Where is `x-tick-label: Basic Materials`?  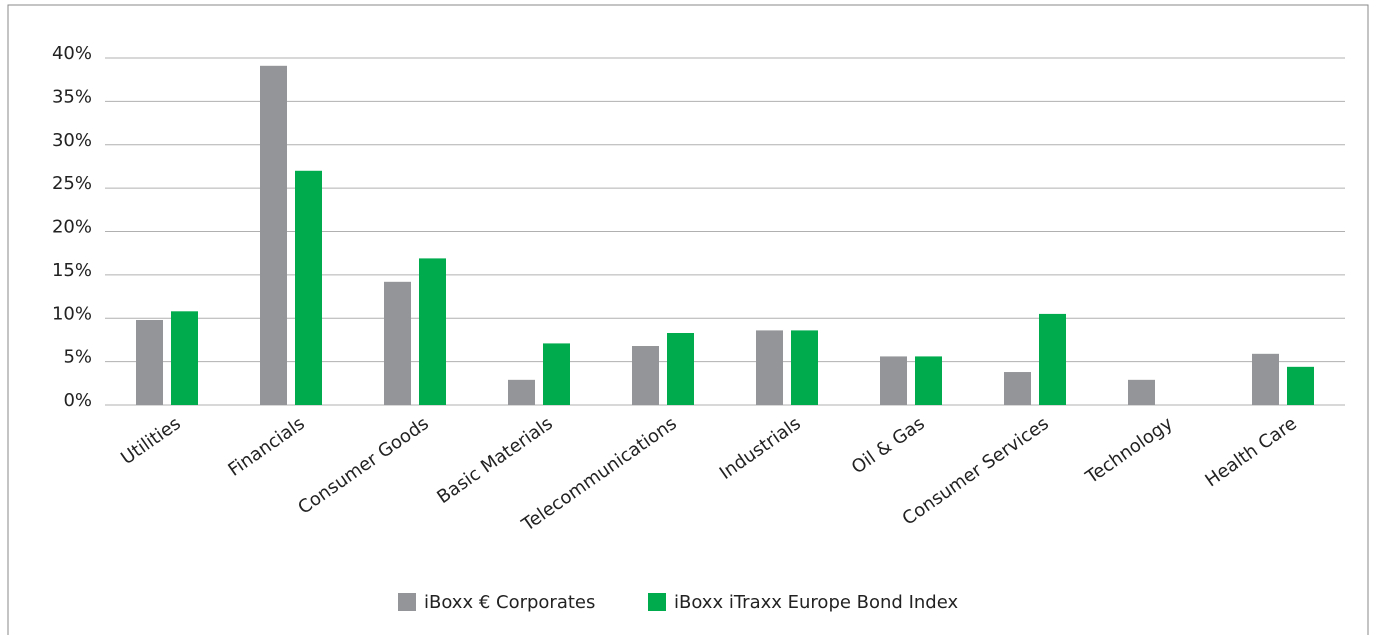 x-tick-label: Basic Materials is located at coordinates (494, 460).